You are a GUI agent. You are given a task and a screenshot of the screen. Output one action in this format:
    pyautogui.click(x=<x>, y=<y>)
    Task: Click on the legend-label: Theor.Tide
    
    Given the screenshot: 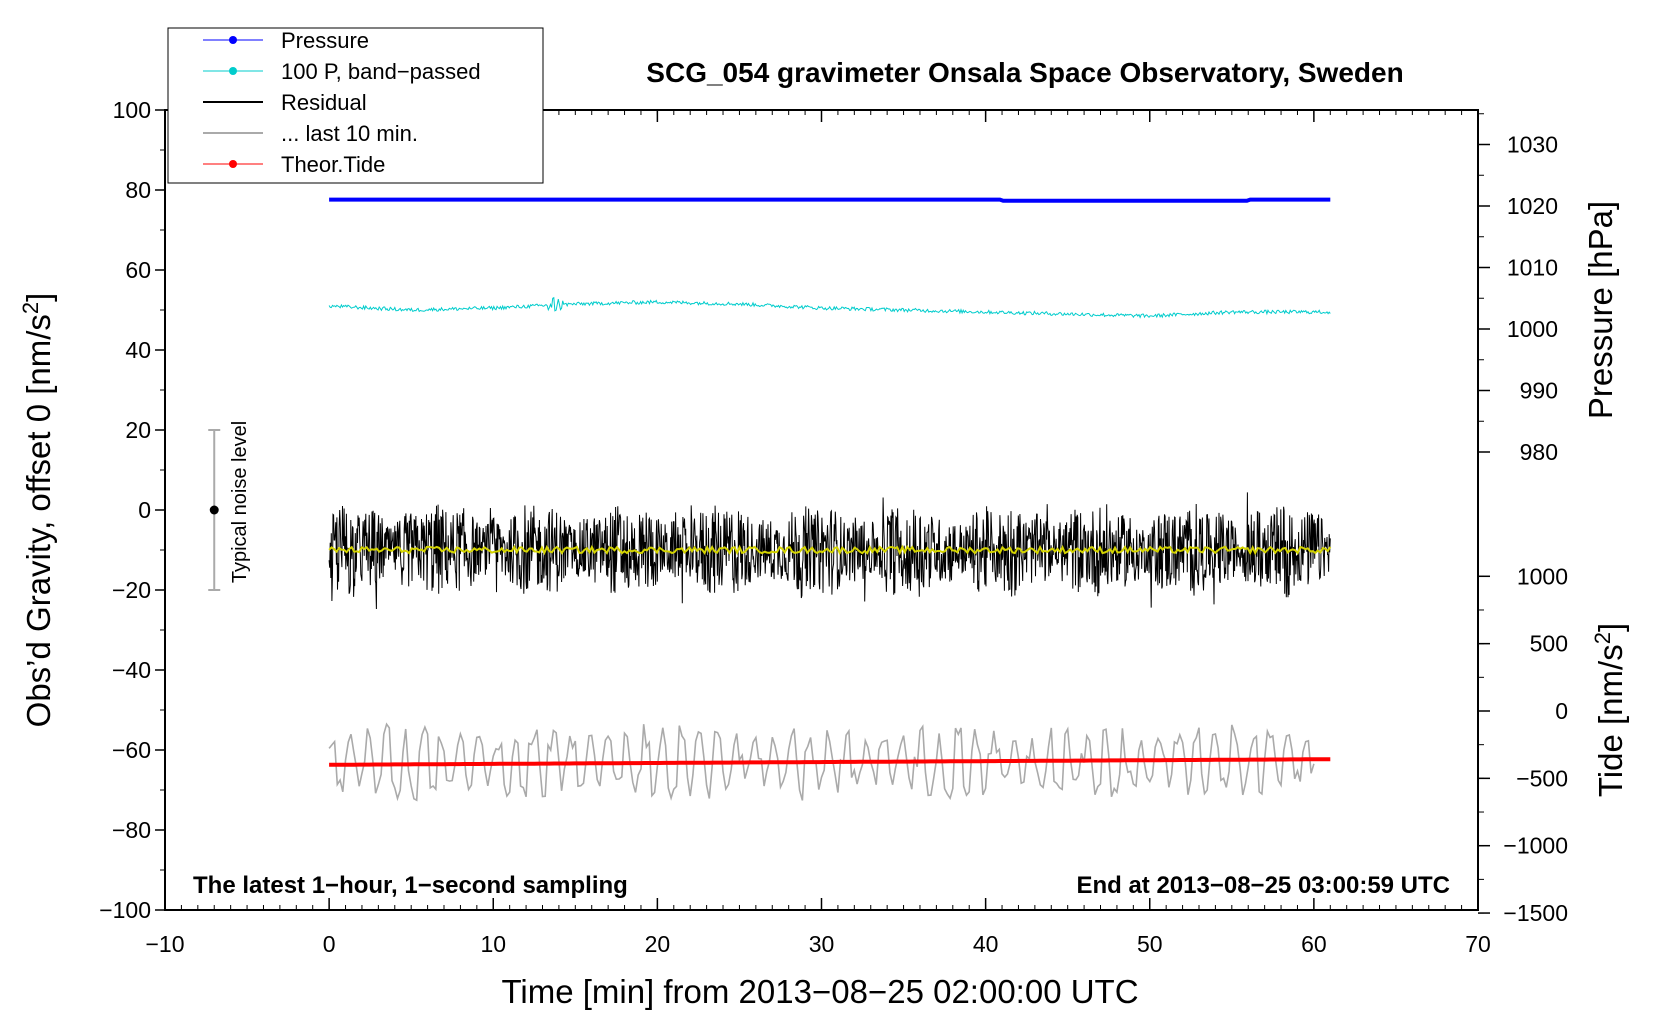 What is the action you would take?
    pyautogui.click(x=333, y=164)
    